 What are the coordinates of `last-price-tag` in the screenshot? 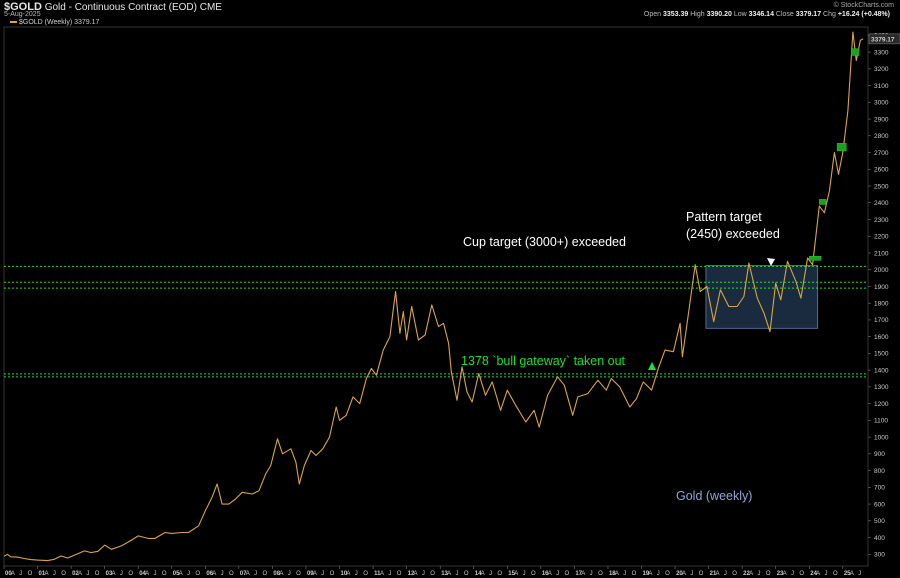 It's located at (884, 39).